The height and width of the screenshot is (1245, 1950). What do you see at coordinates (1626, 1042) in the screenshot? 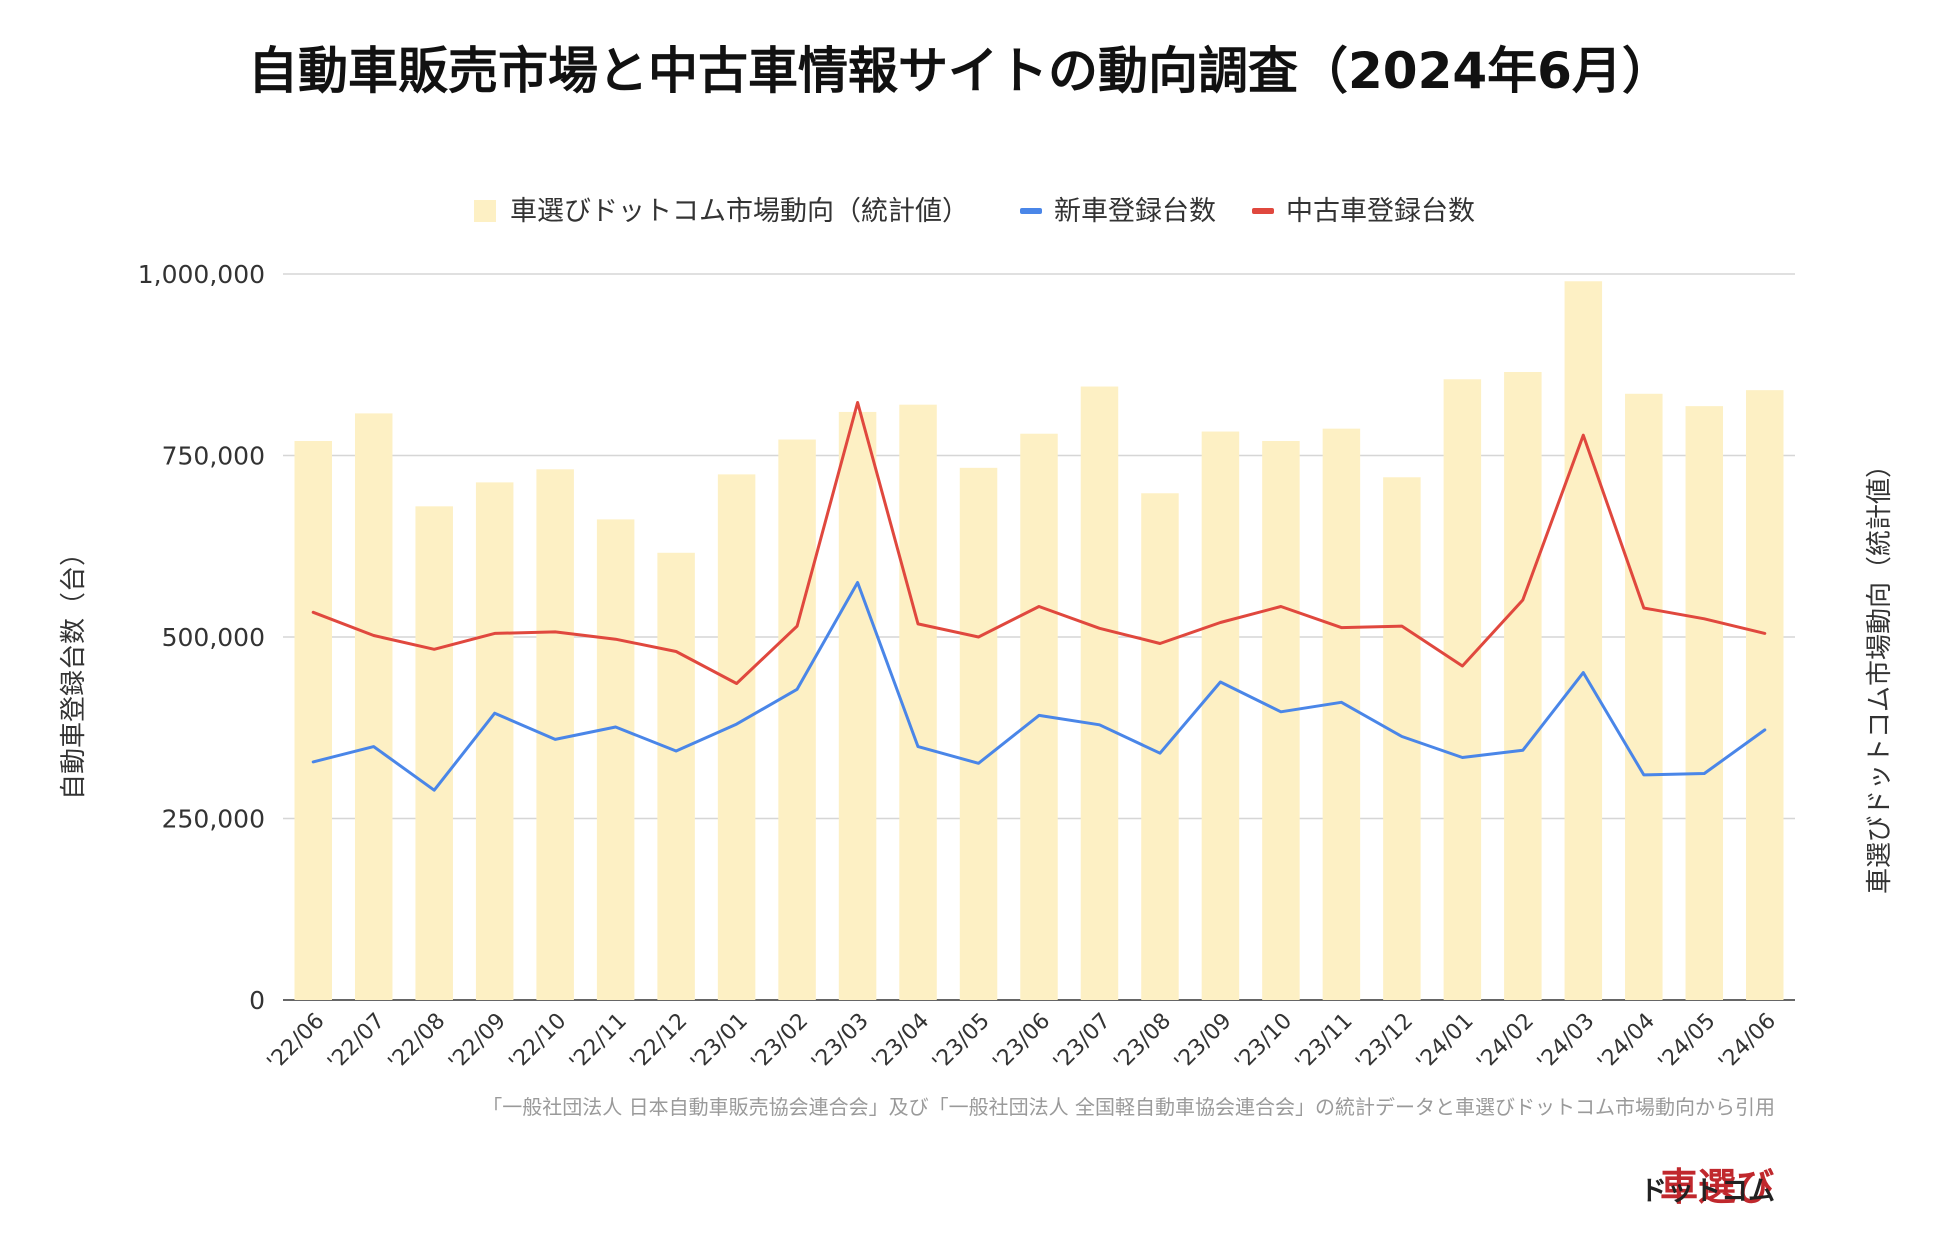
I see `x-tick-label: '24/04` at bounding box center [1626, 1042].